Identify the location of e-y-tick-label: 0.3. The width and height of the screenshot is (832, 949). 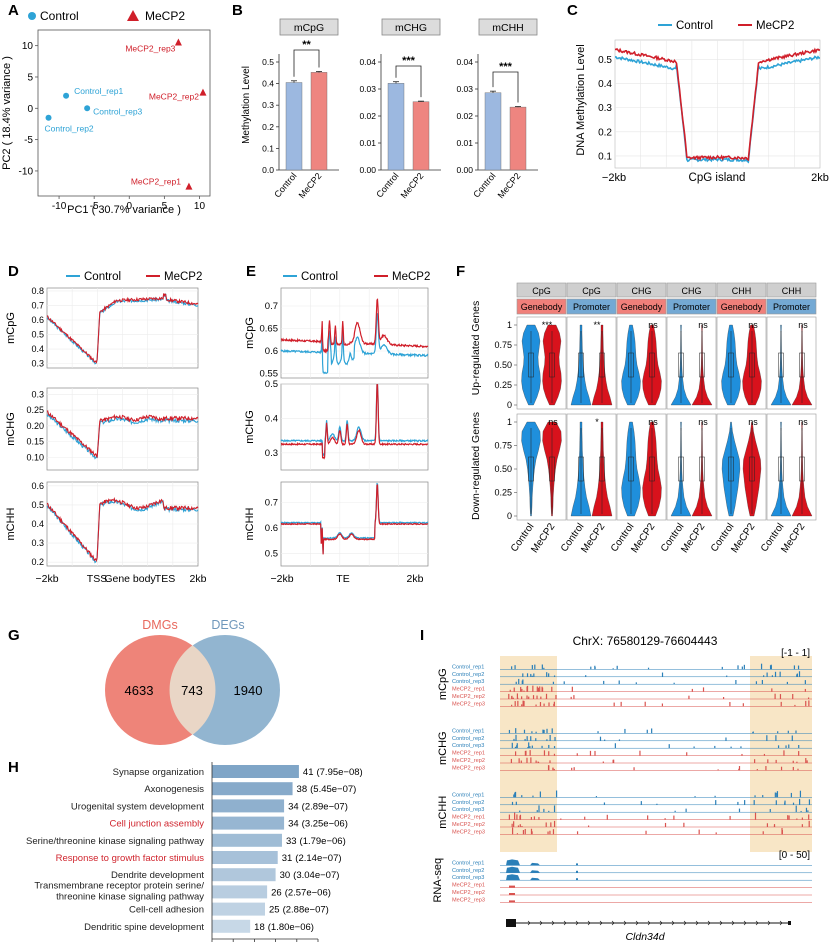
(271, 453).